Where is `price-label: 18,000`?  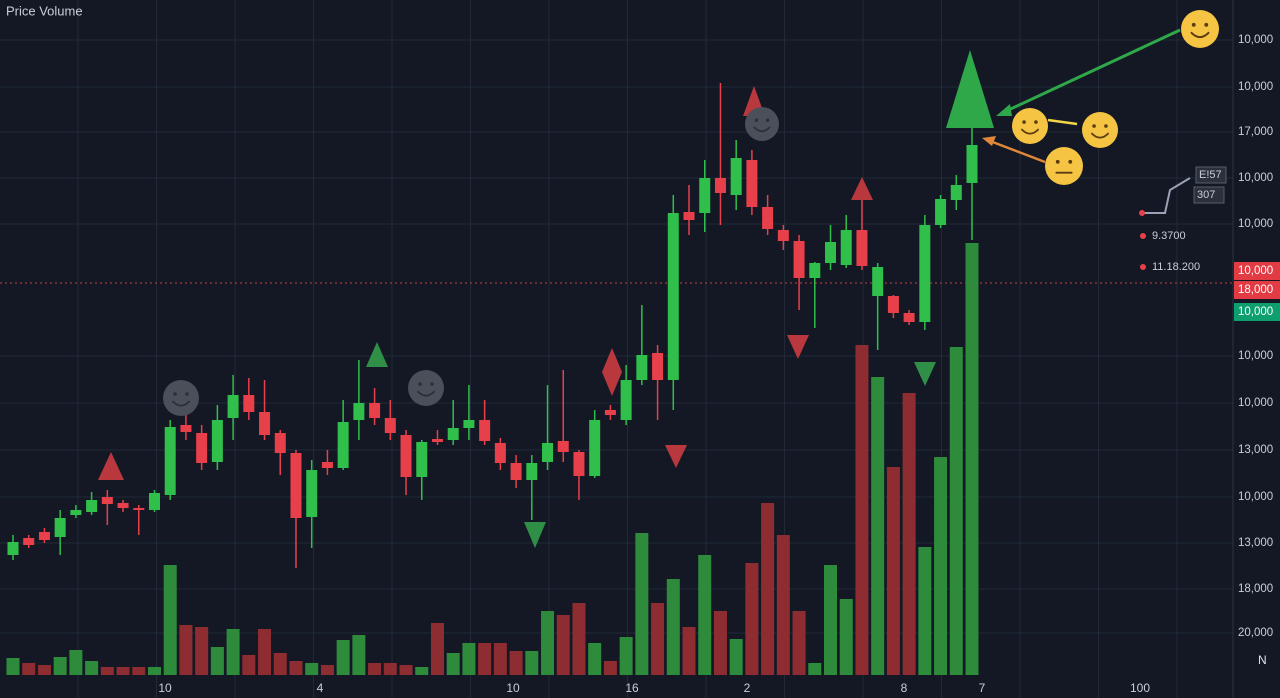 price-label: 18,000 is located at coordinates (1255, 589).